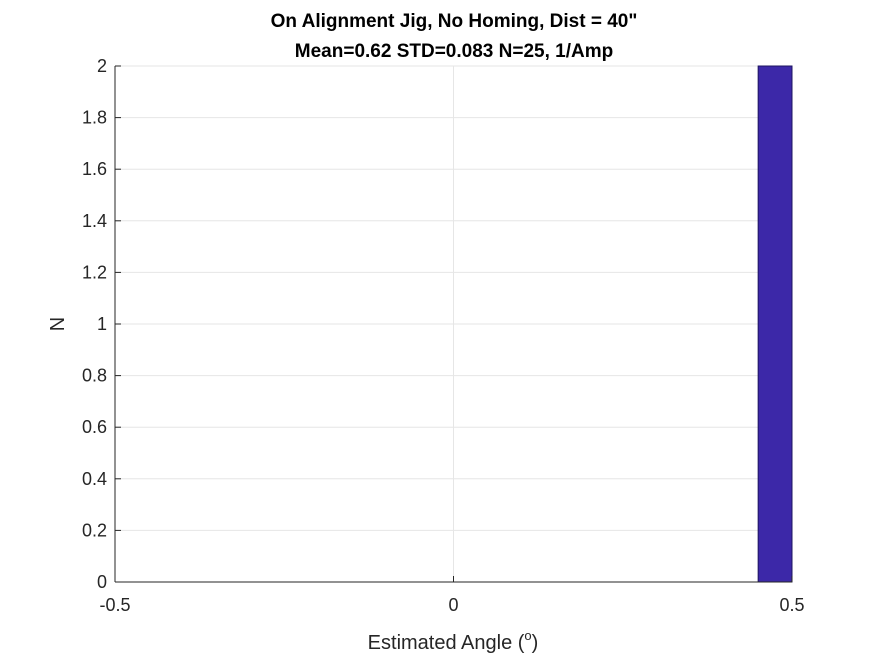 Image resolution: width=875 pixels, height=656 pixels. What do you see at coordinates (791, 605) in the screenshot?
I see `x-tick-label: 0.5` at bounding box center [791, 605].